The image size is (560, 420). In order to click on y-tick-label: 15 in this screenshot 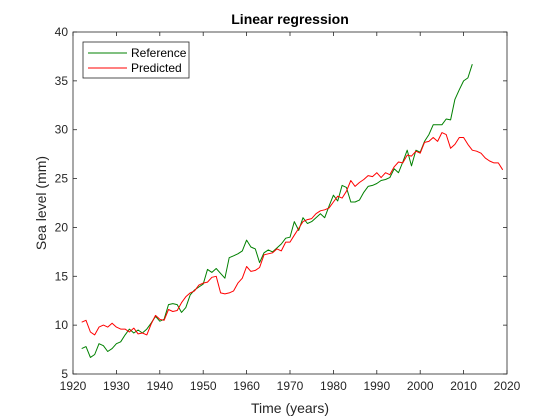, I will do `click(62, 276)`.